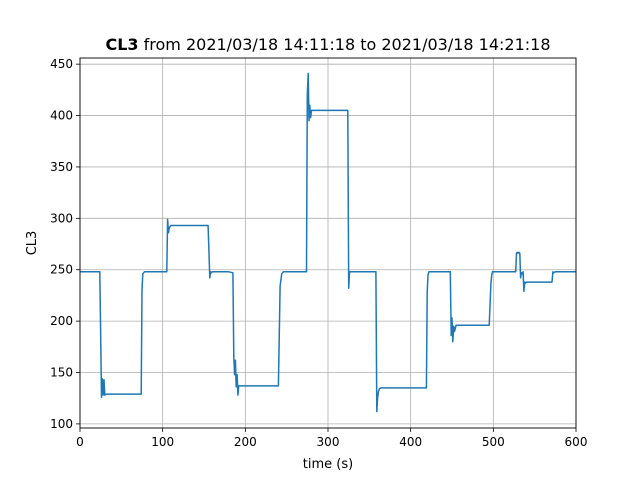 The image size is (640, 484). Describe the element at coordinates (493, 442) in the screenshot. I see `x-tick-label: 500` at that location.